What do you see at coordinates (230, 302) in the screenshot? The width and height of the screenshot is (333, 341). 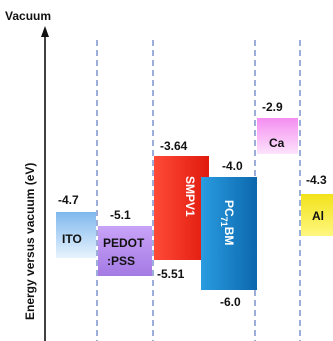 I see `pc71bm-homo-label: -6.0` at bounding box center [230, 302].